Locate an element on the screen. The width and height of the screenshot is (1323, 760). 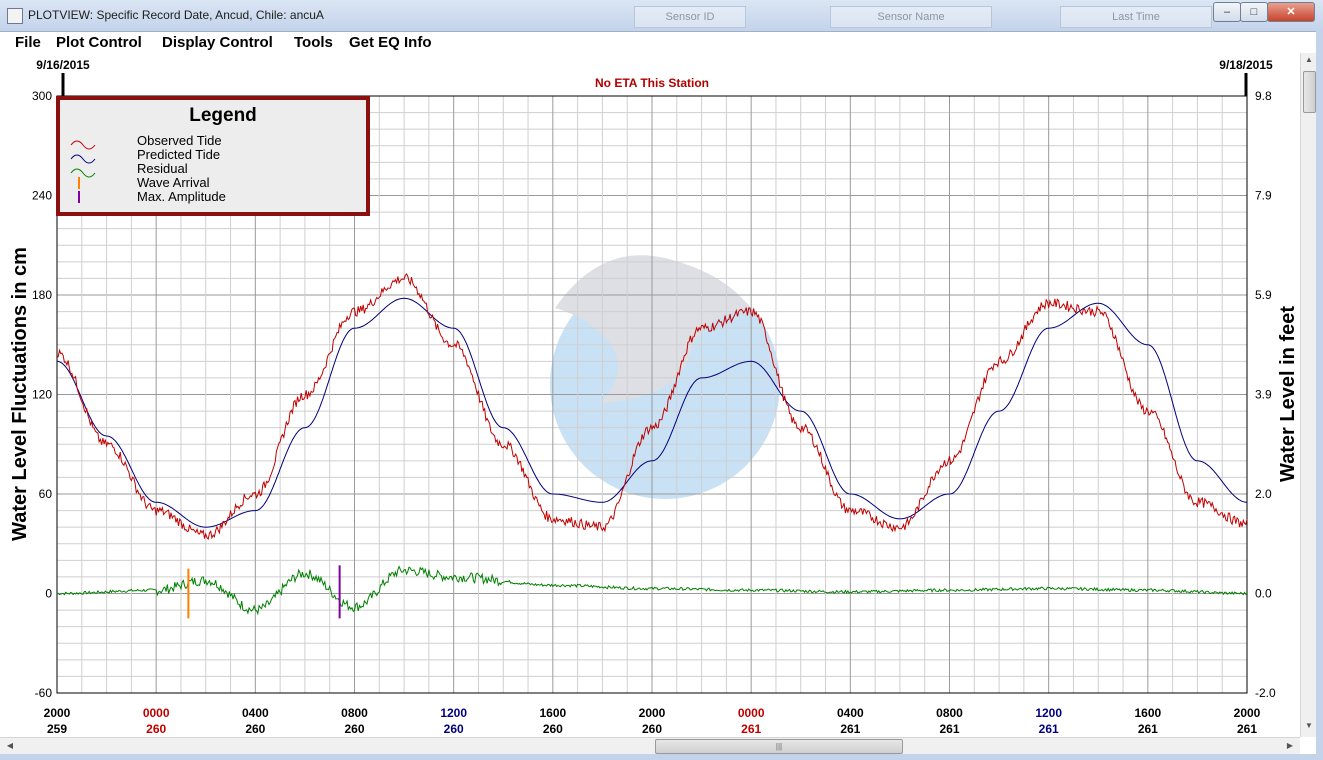
y-tick-label-right: 0.0 is located at coordinates (1263, 594).